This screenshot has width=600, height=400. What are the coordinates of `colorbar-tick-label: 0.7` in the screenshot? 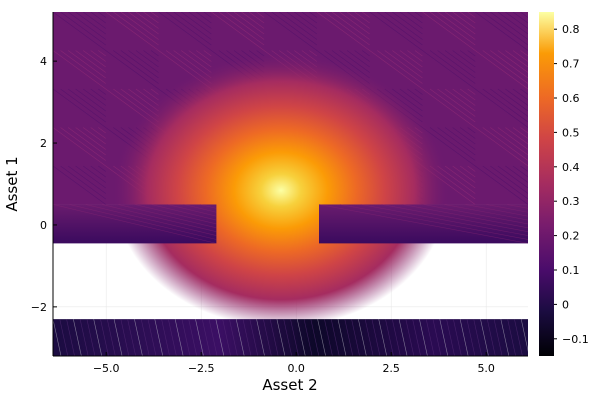 It's located at (571, 64).